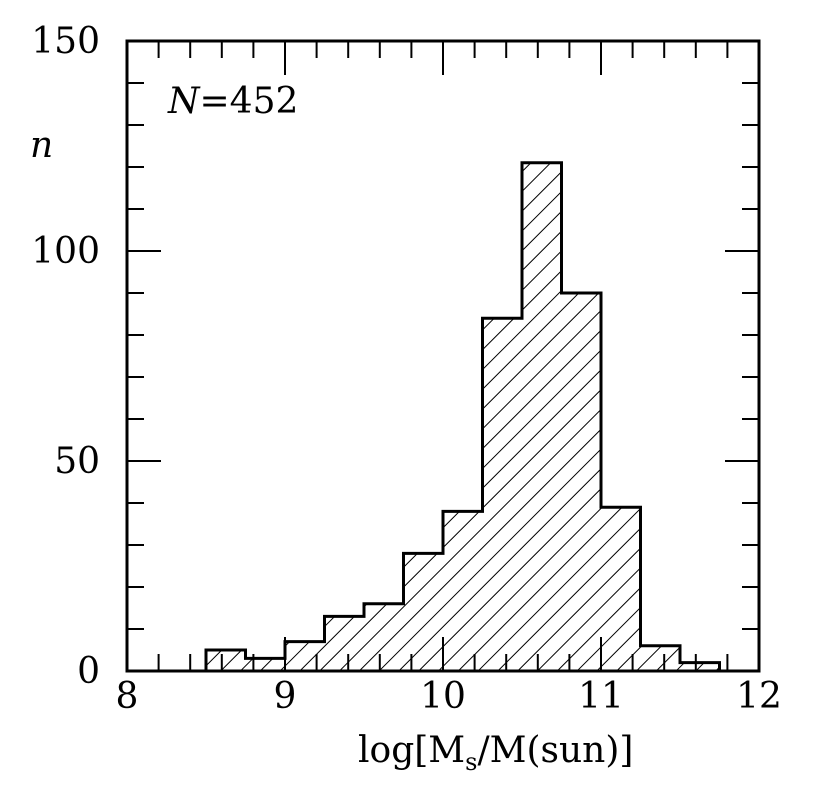 The width and height of the screenshot is (830, 797). What do you see at coordinates (285, 696) in the screenshot?
I see `x-tick-label-9: 9` at bounding box center [285, 696].